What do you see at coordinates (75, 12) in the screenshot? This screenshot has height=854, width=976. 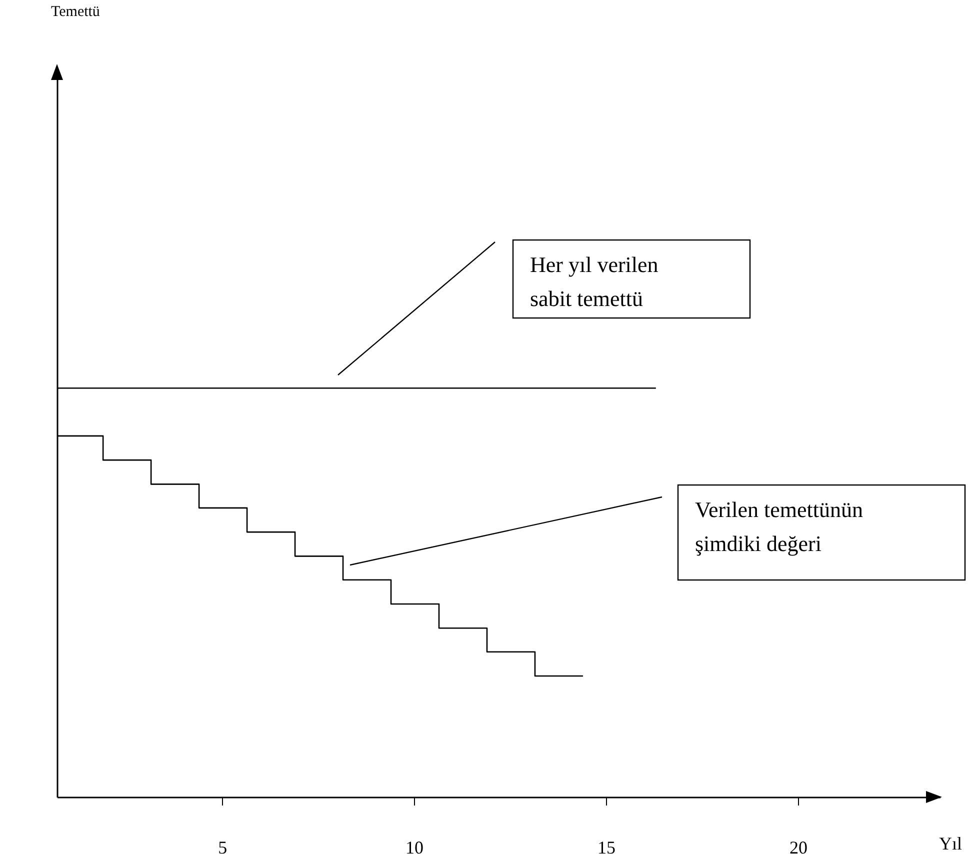 I see `text: Temettü` at bounding box center [75, 12].